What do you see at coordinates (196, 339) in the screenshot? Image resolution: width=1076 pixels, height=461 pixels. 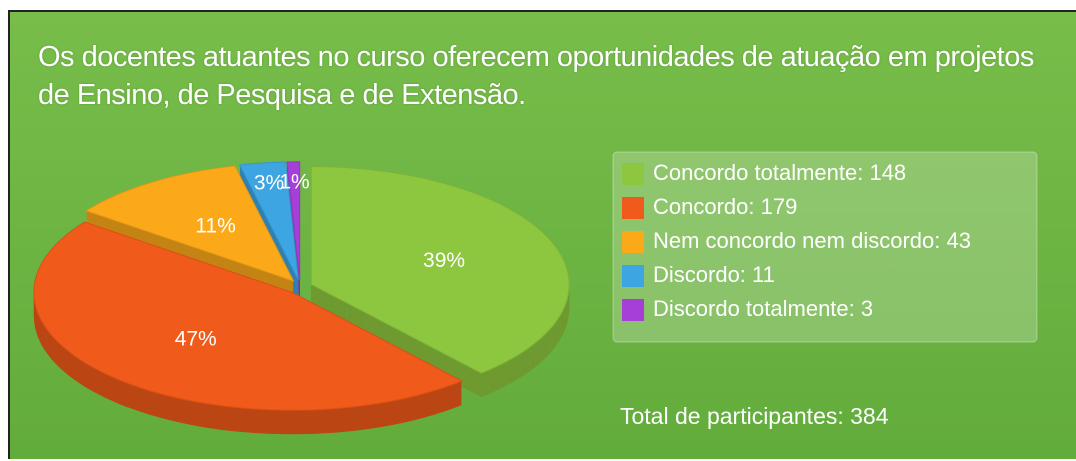 I see `data-label: 47%` at bounding box center [196, 339].